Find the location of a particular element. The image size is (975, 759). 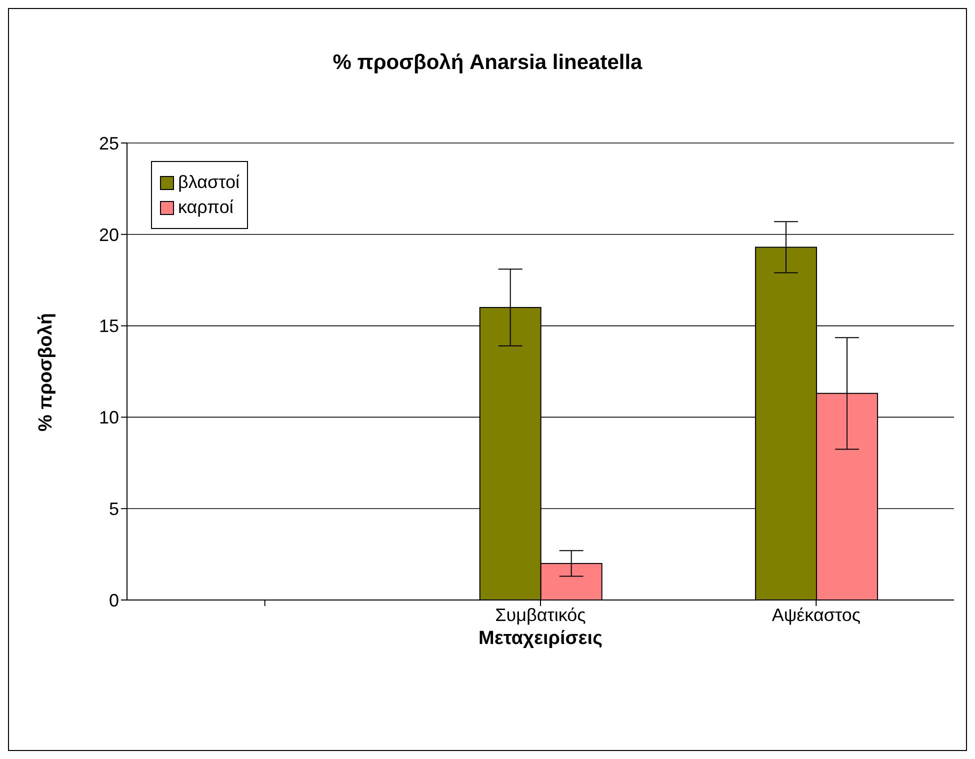

legend-label: βλαστοί is located at coordinates (208, 182).